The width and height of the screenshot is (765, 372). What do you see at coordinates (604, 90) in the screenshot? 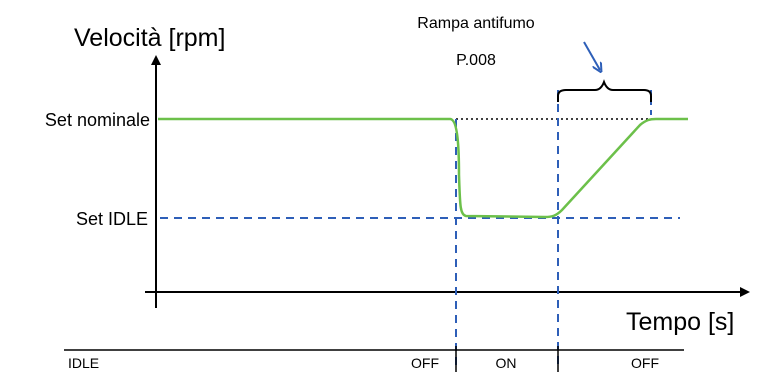
I see `ramp-curly-brace` at bounding box center [604, 90].